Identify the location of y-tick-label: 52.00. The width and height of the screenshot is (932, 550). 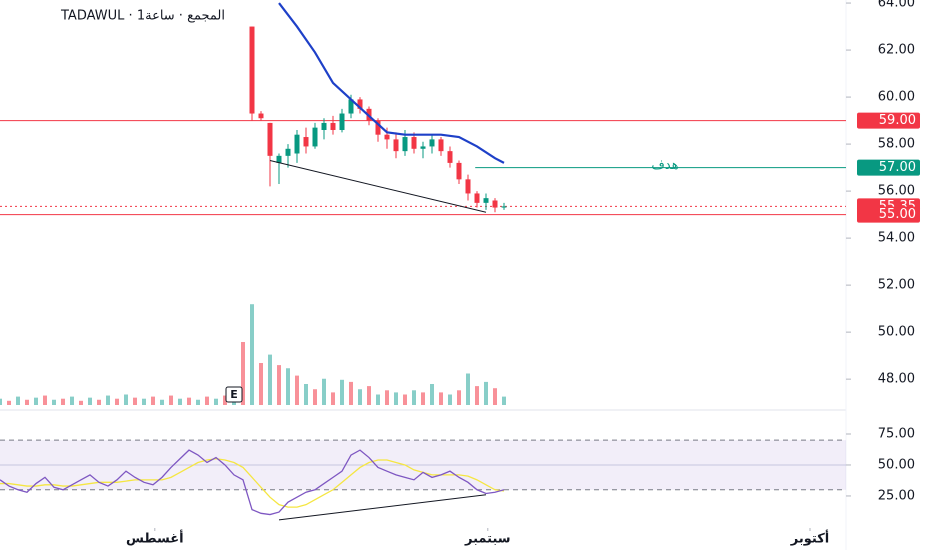
(896, 285).